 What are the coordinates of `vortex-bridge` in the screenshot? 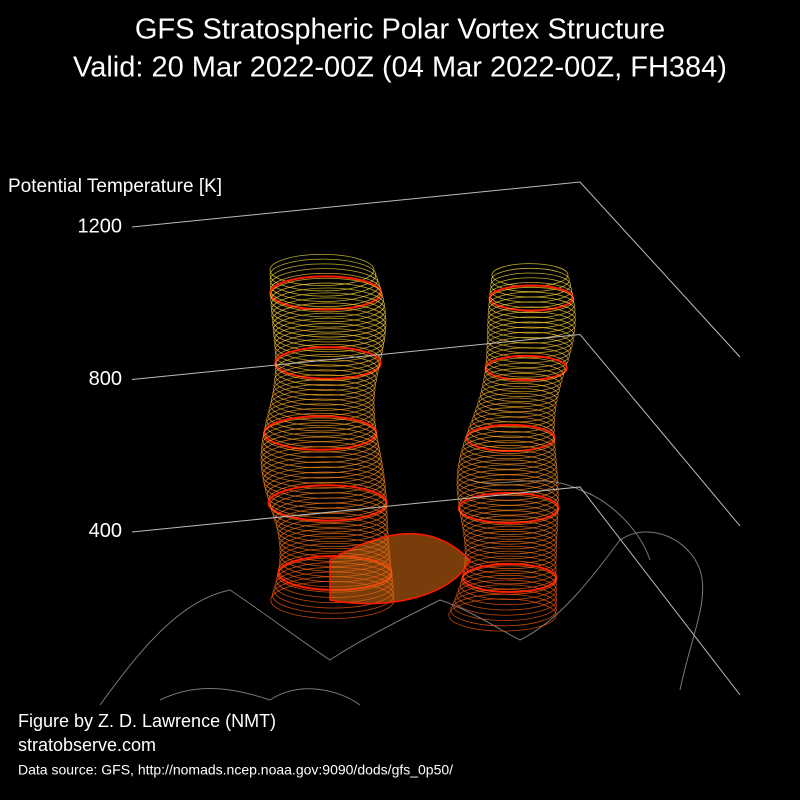 It's located at (400, 568).